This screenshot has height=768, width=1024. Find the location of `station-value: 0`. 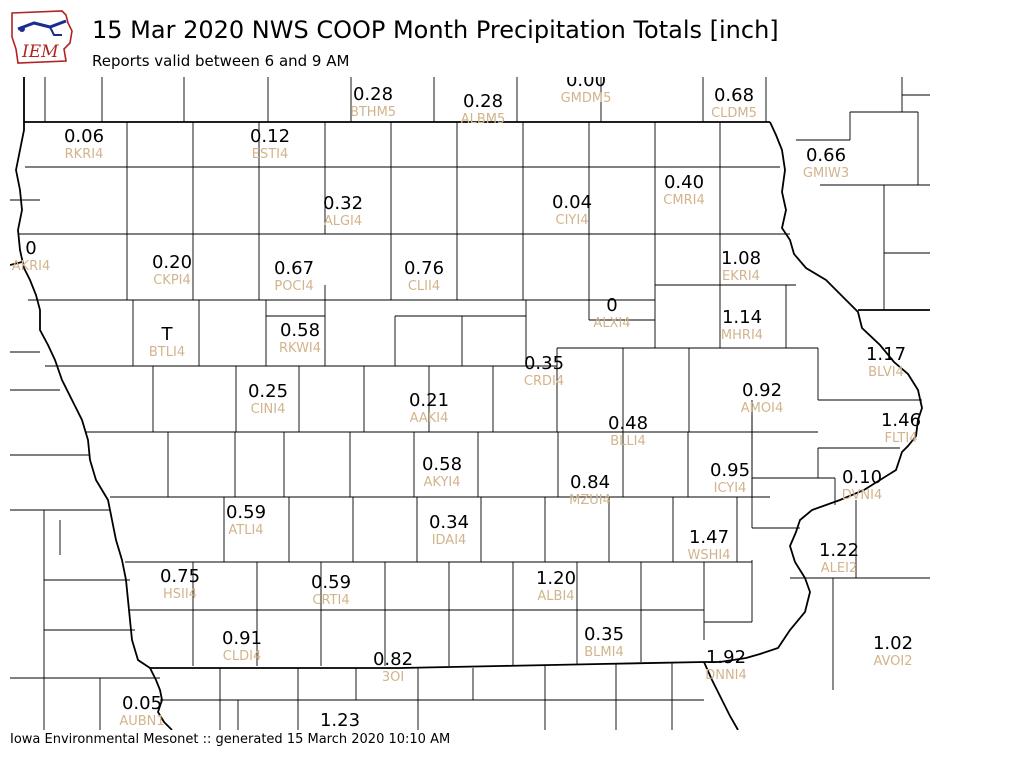

station-value: 0 is located at coordinates (30, 248).